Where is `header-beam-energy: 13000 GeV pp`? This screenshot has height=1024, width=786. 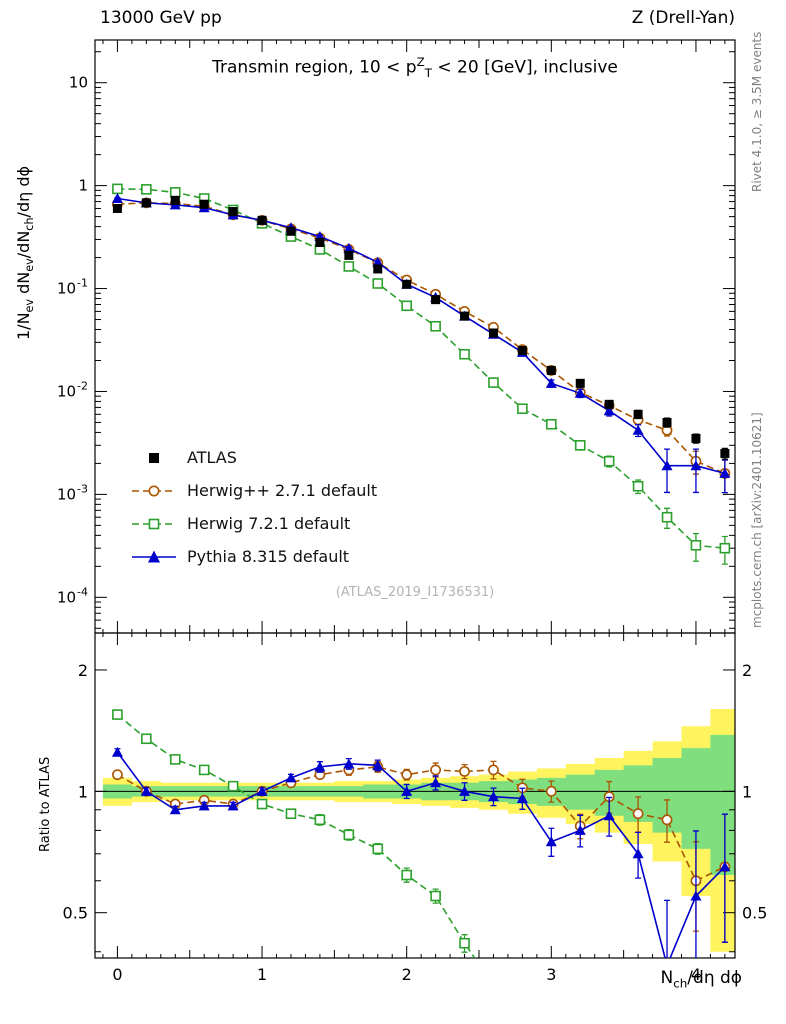 header-beam-energy: 13000 GeV pp is located at coordinates (161, 18).